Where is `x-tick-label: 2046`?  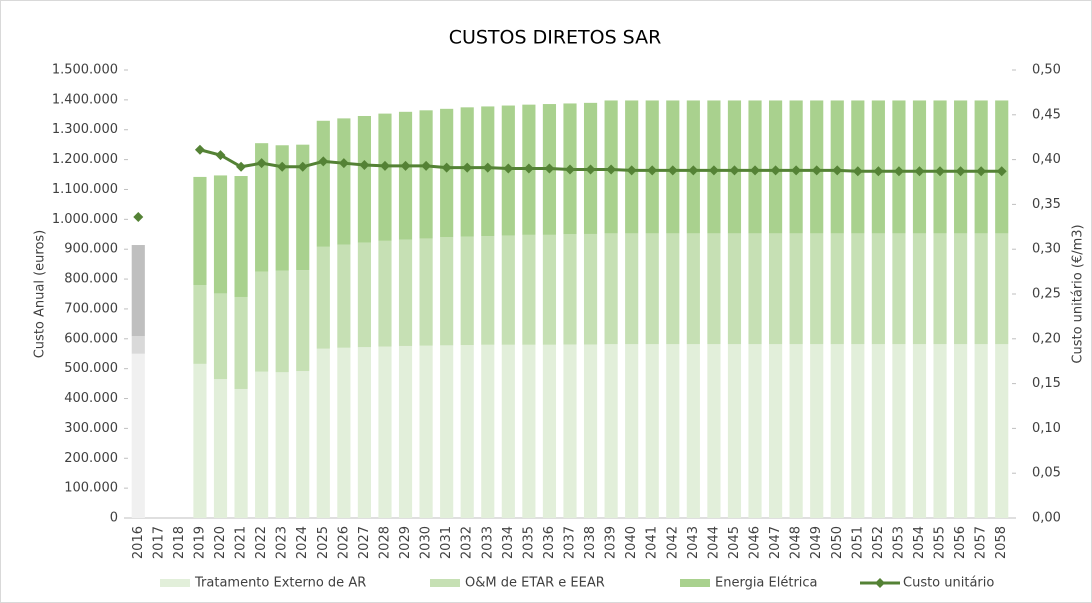
x-tick-label: 2046 is located at coordinates (755, 542).